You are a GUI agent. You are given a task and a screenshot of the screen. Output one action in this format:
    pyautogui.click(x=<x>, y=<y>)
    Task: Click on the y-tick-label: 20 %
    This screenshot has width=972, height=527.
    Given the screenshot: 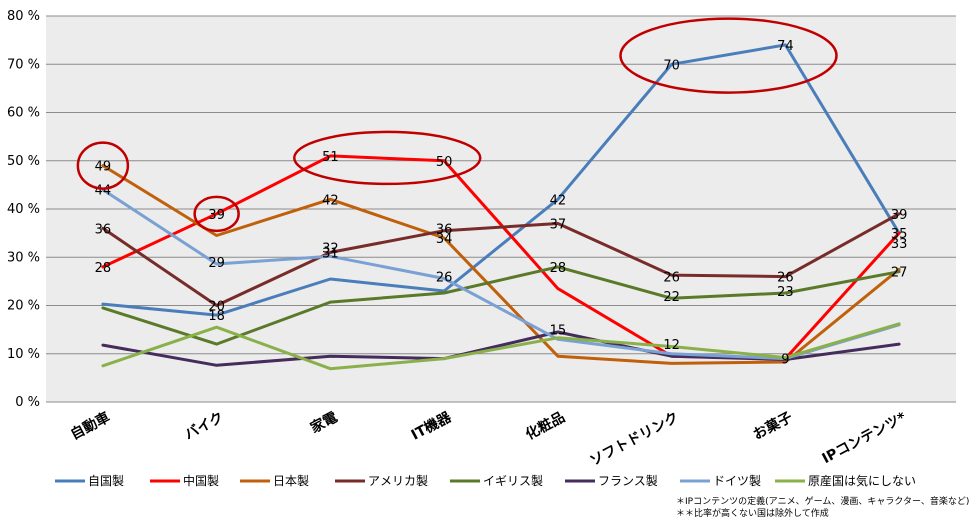 What is the action you would take?
    pyautogui.click(x=23, y=306)
    